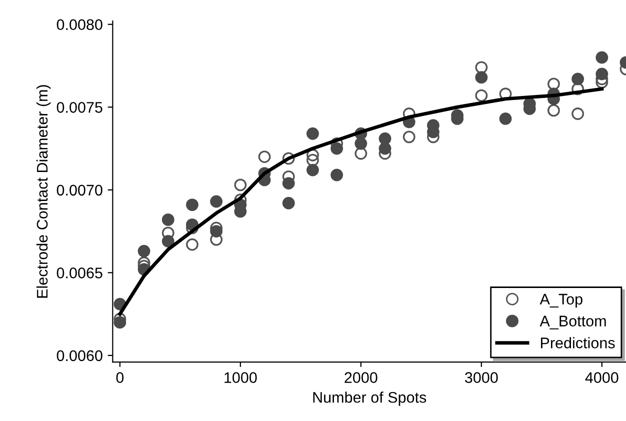  What do you see at coordinates (481, 378) in the screenshot?
I see `x-tick-label: 3000` at bounding box center [481, 378].